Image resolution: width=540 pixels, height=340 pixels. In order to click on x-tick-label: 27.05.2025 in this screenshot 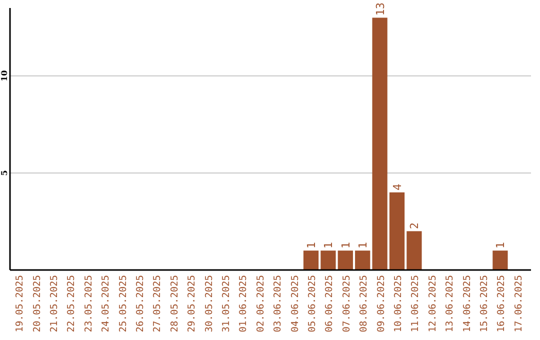, I will do `click(158, 303)`.